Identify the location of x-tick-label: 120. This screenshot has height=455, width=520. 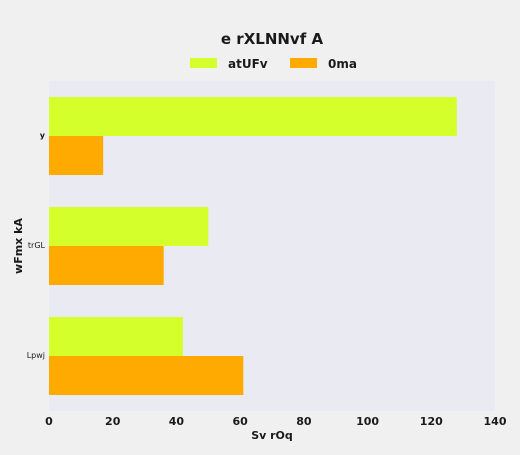
(431, 421).